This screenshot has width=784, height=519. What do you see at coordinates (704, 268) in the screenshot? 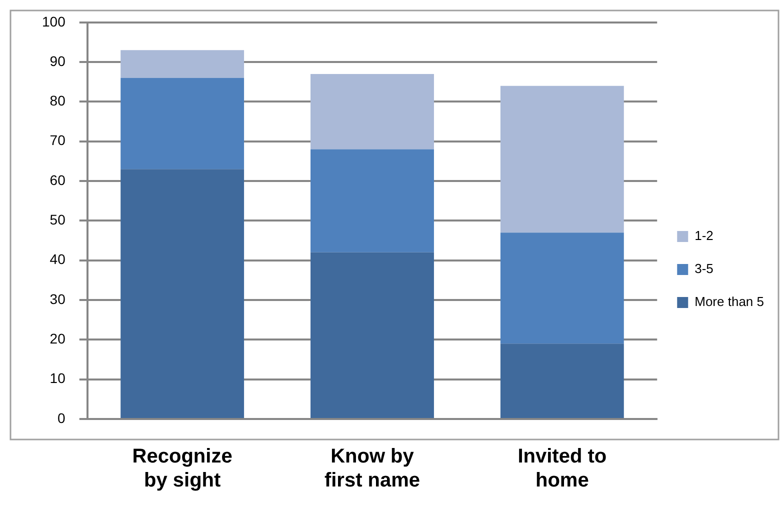
I see `legend-label: 3-5` at bounding box center [704, 268].